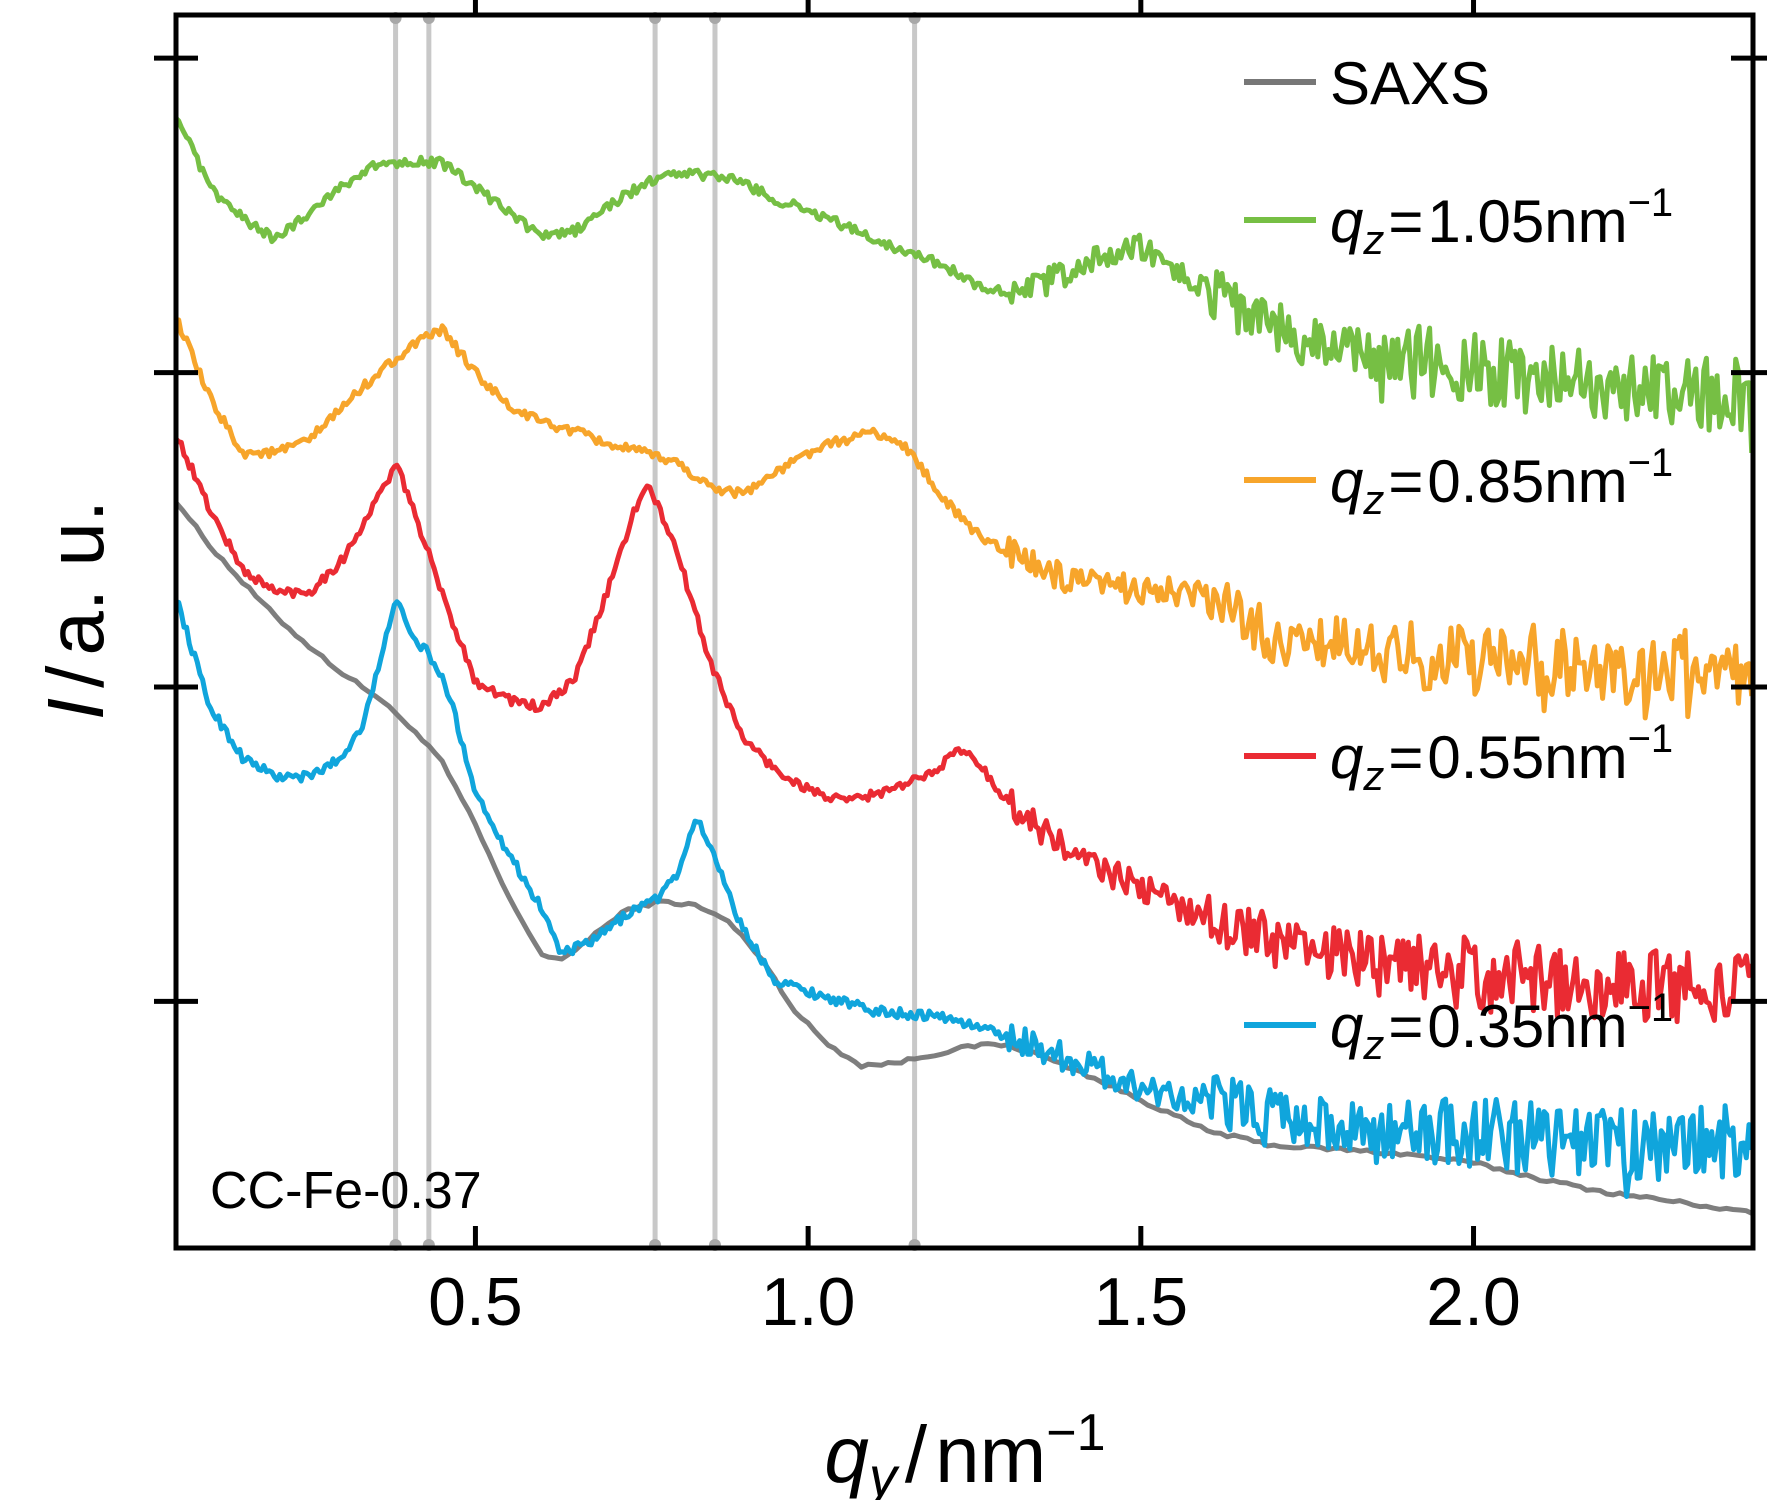 The height and width of the screenshot is (1500, 1770). I want to click on x-tick-label-3: 1.5, so click(1141, 1302).